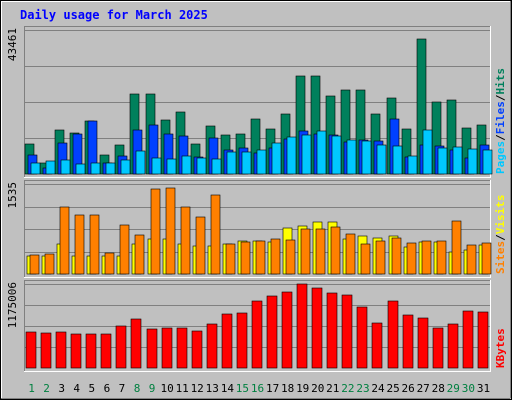  I want to click on x-tick-label-31: 31, so click(483, 388).